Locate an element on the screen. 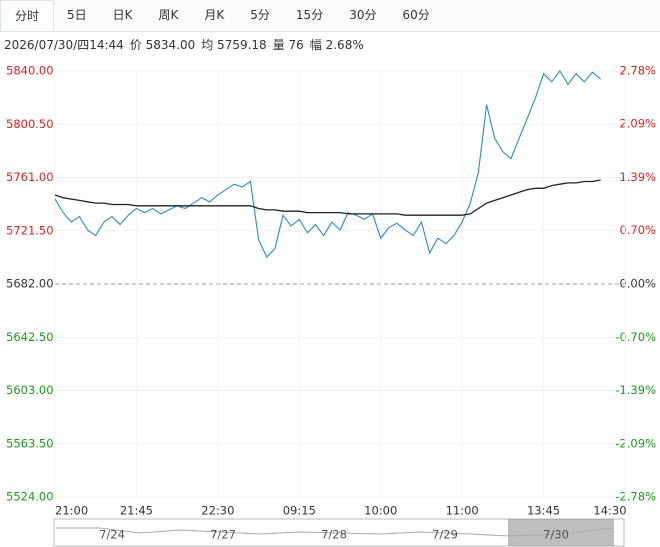  info-item: 幅 2.68% is located at coordinates (336, 45).